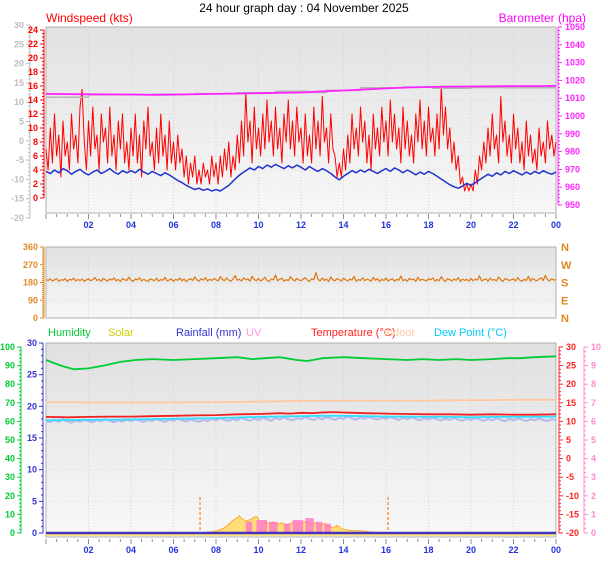 Image resolution: width=608 pixels, height=561 pixels. I want to click on legend-humidity: Humidity, so click(69, 333).